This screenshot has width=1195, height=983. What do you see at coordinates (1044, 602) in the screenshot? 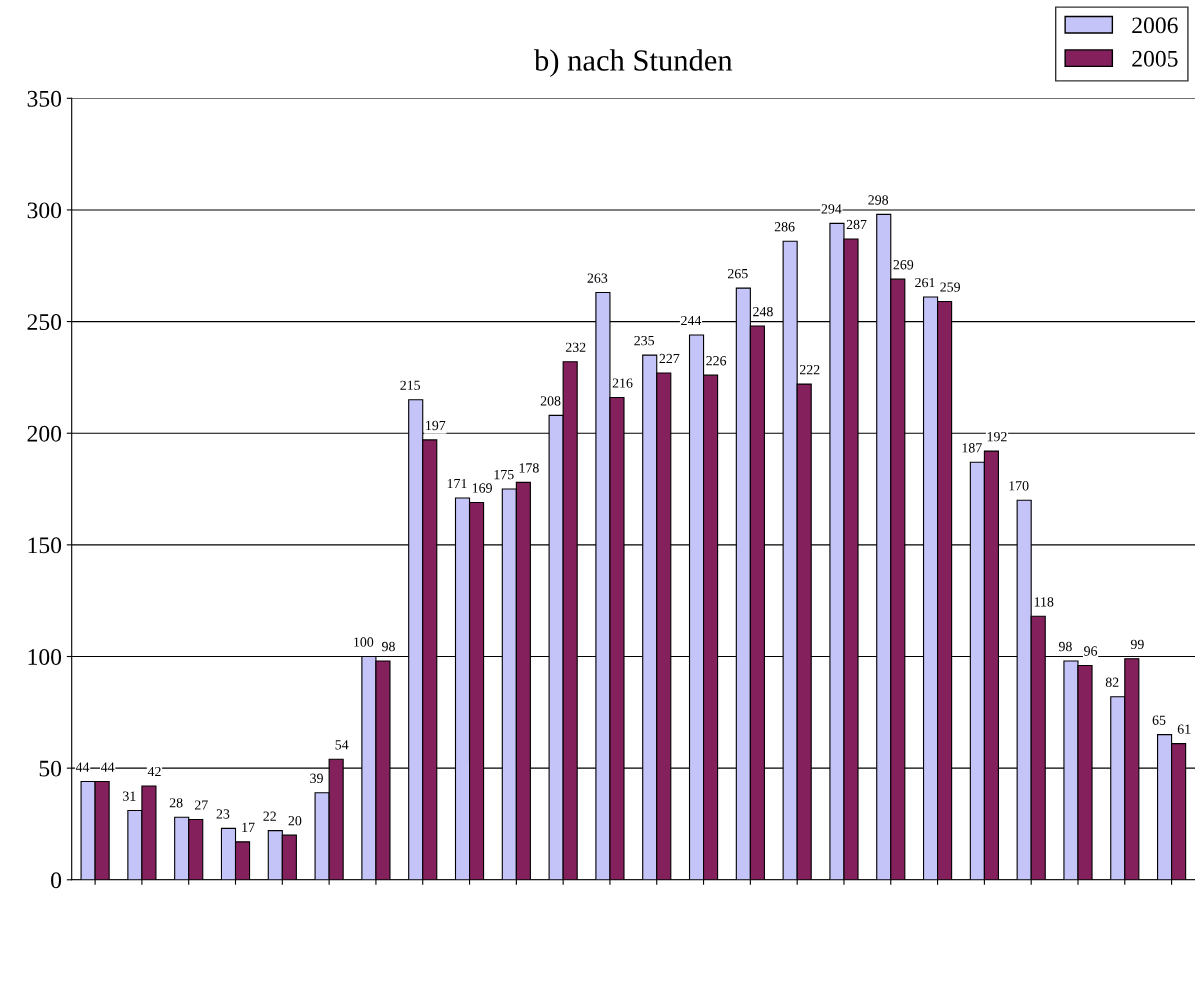
I see `data-label: 118` at bounding box center [1044, 602].